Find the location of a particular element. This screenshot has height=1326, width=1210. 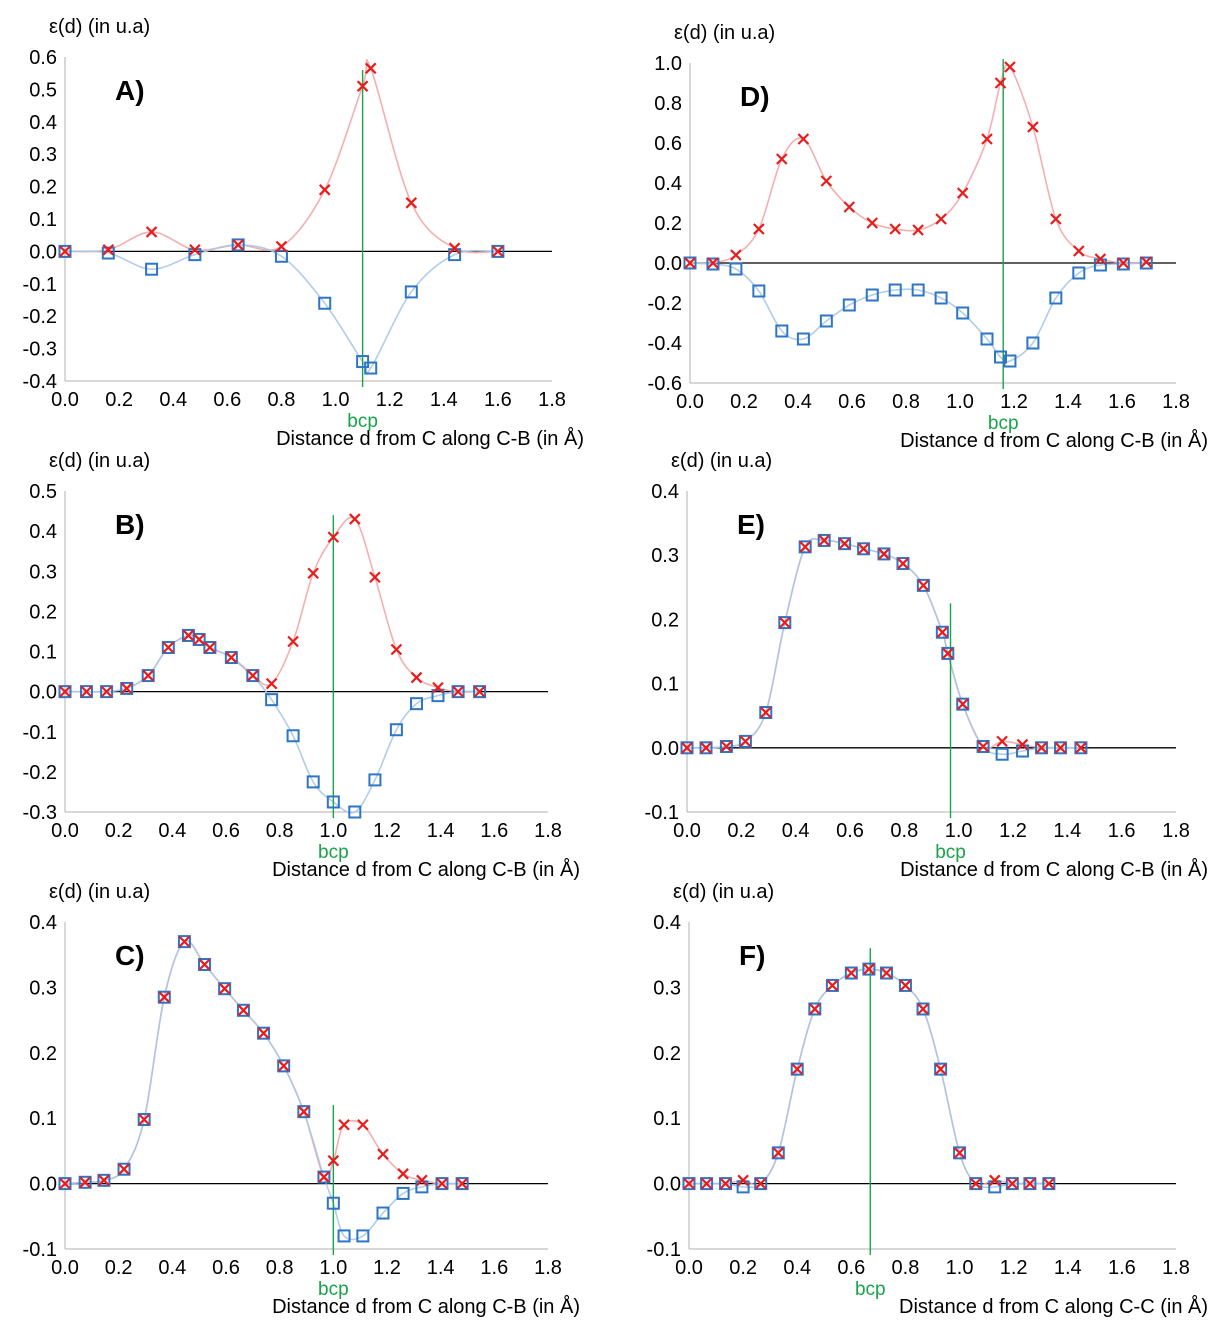

x-tick-label: 0.0 is located at coordinates (65, 1268).